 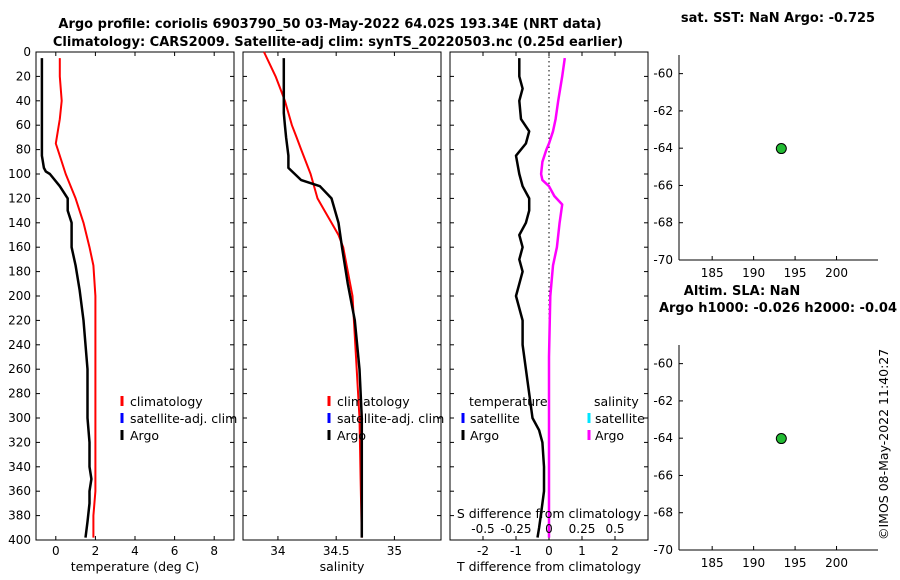 What do you see at coordinates (553, 297) in the screenshot?
I see `series-line-s-diff-argo` at bounding box center [553, 297].